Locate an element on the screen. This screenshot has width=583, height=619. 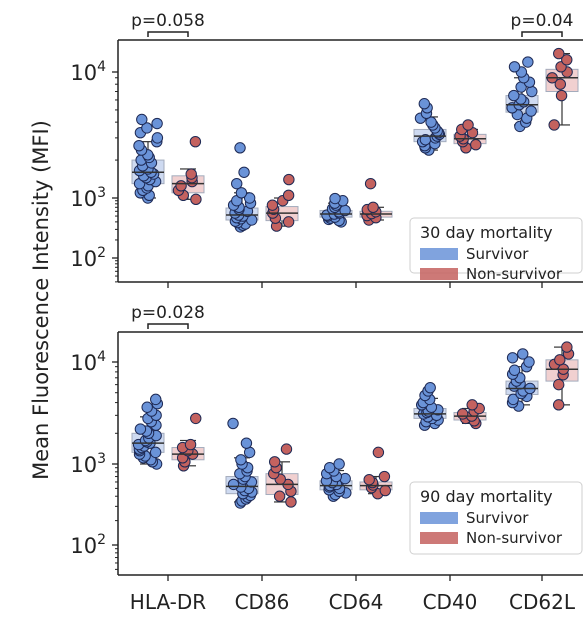
legend: 90 day mortality Survivor Non-survivor is located at coordinates (496, 518).